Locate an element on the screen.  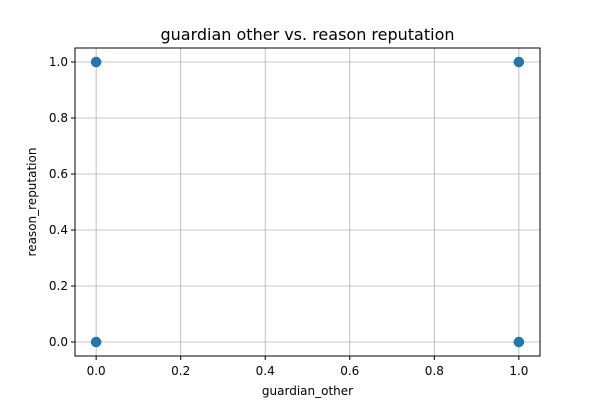
y-tick-label: 0.8 is located at coordinates (58, 118).